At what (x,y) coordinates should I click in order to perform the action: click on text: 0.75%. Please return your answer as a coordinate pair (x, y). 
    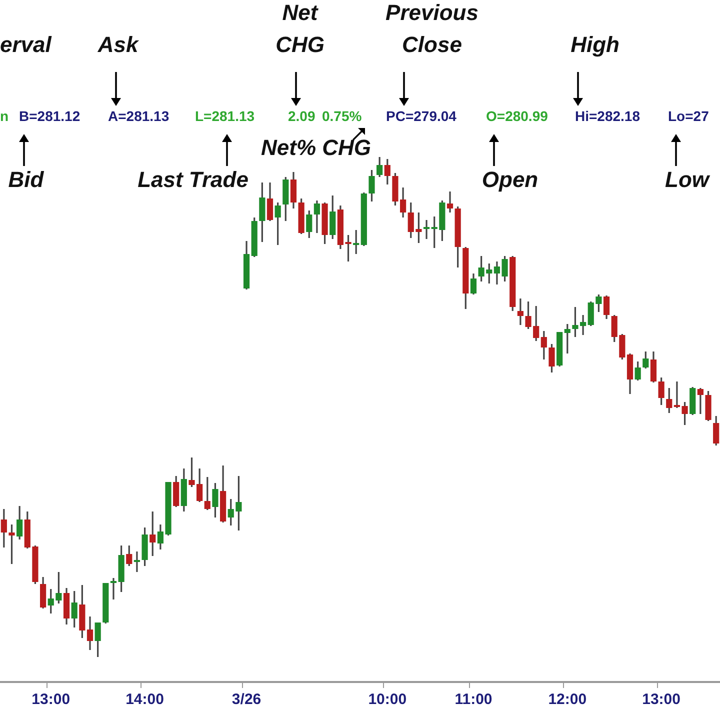
    Looking at the image, I should click on (342, 116).